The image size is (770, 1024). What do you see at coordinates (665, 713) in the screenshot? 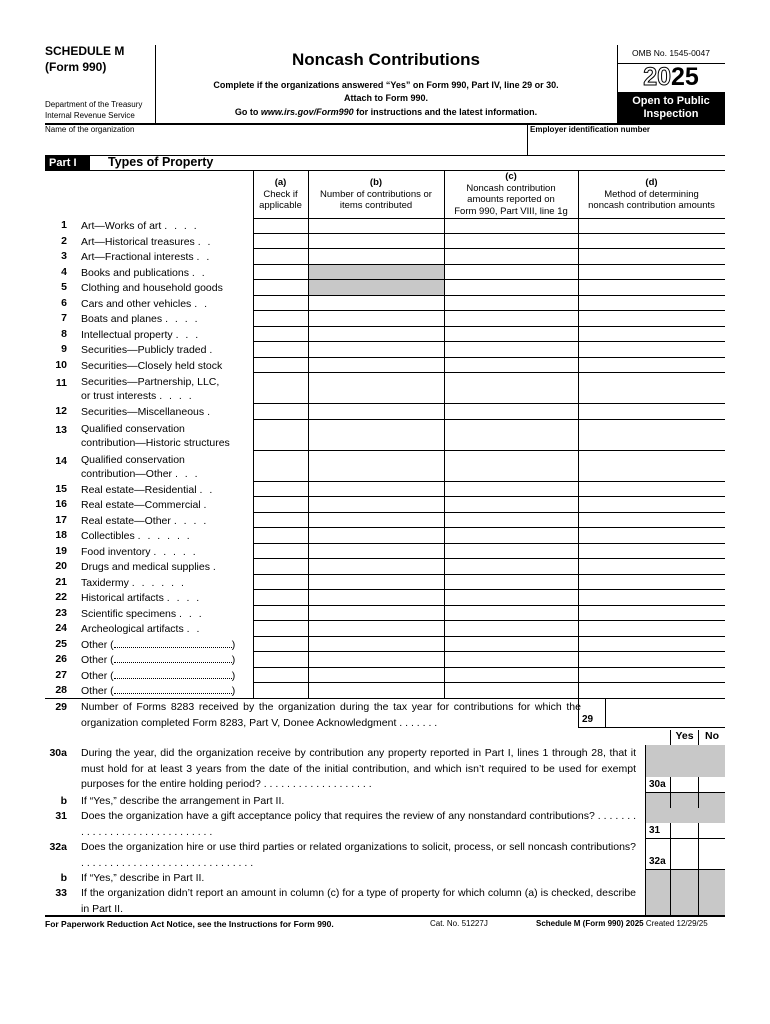
I see `line-29-input` at bounding box center [665, 713].